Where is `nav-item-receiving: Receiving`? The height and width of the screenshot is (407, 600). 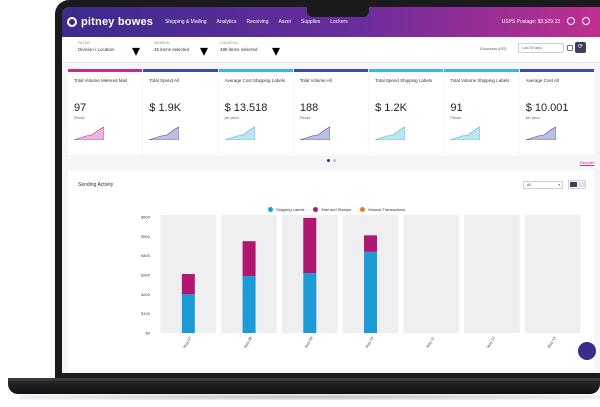 nav-item-receiving: Receiving is located at coordinates (257, 22).